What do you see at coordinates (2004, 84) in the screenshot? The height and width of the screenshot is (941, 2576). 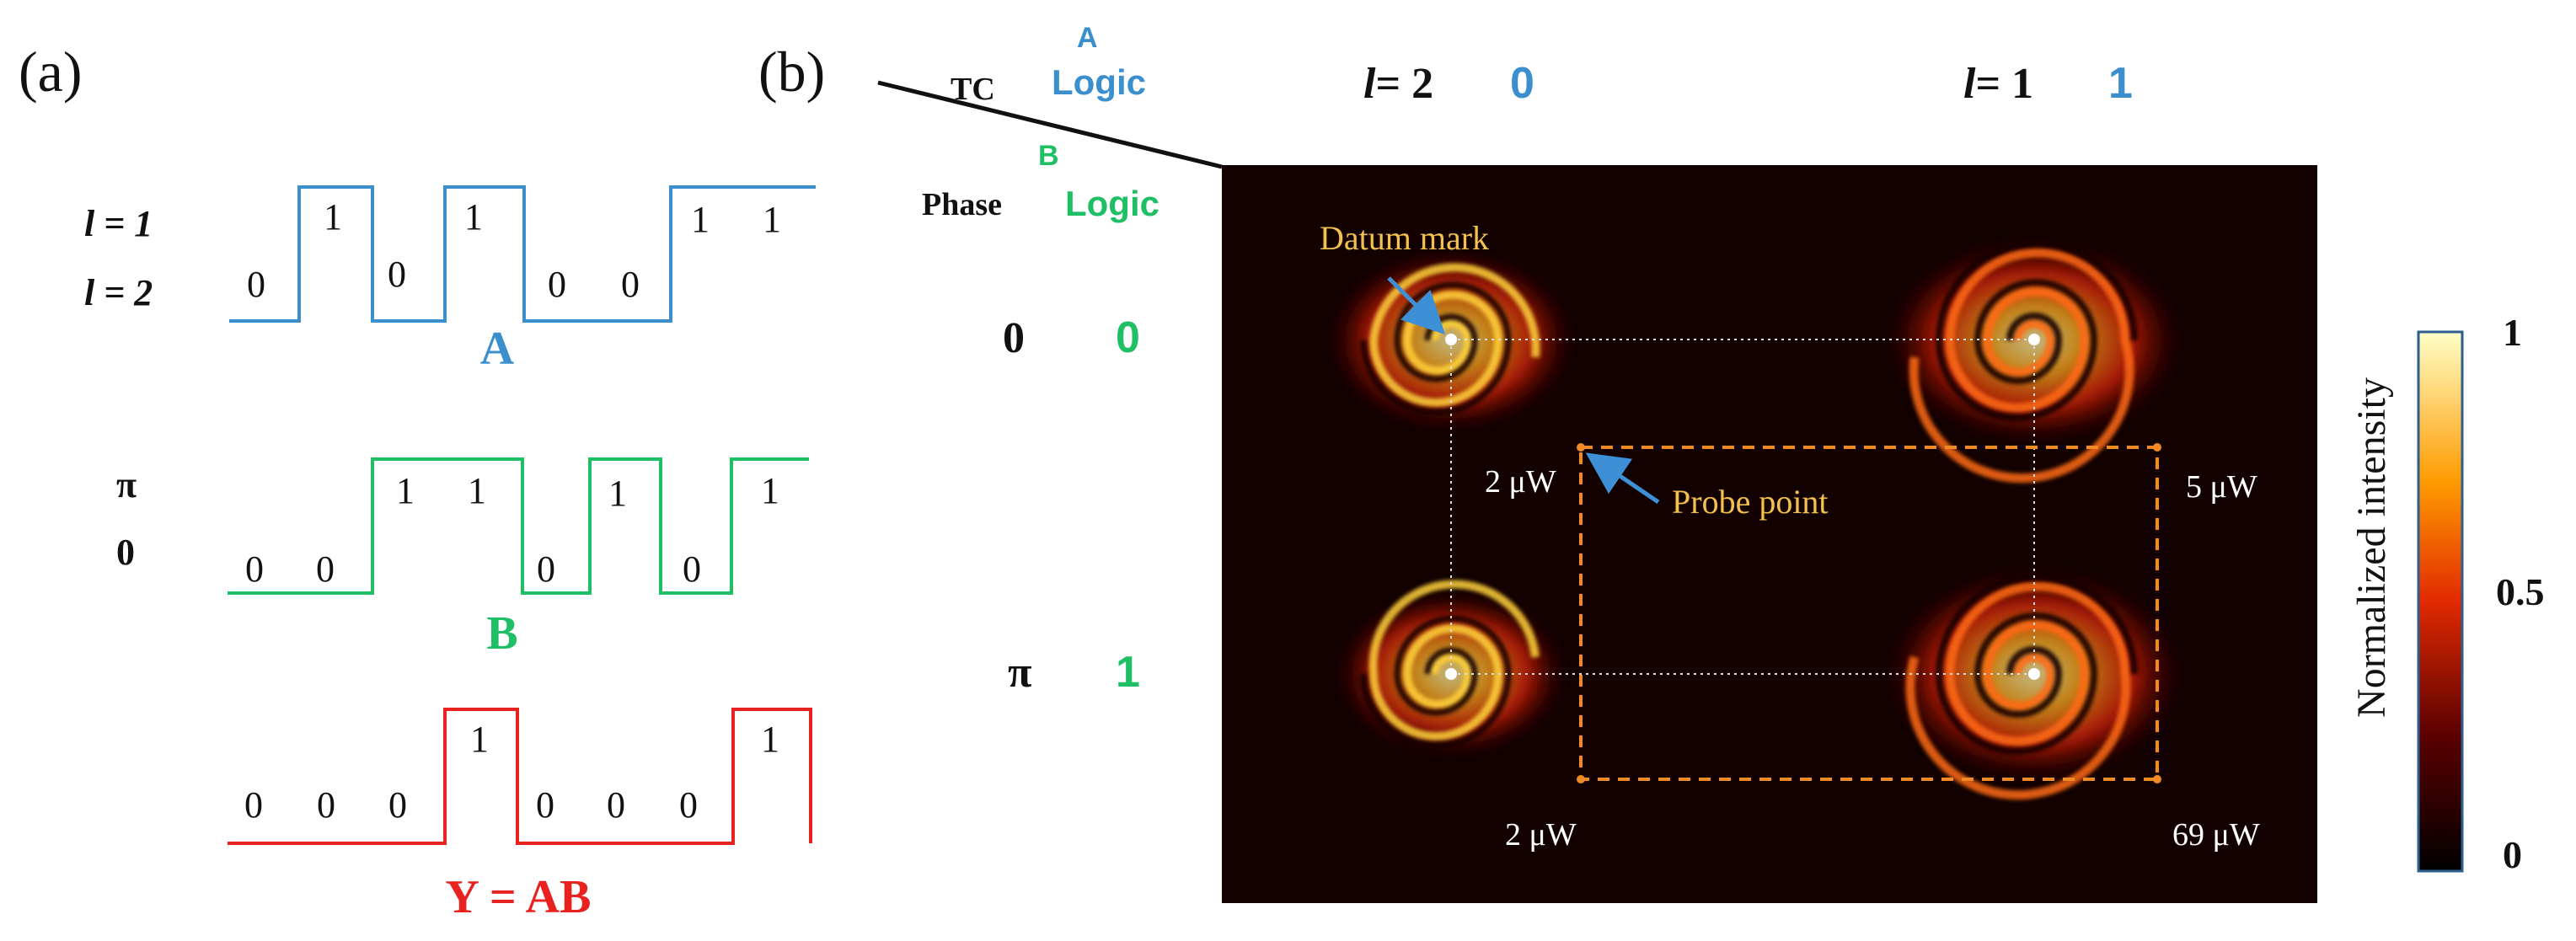 I see `col2-tc: = 1` at bounding box center [2004, 84].